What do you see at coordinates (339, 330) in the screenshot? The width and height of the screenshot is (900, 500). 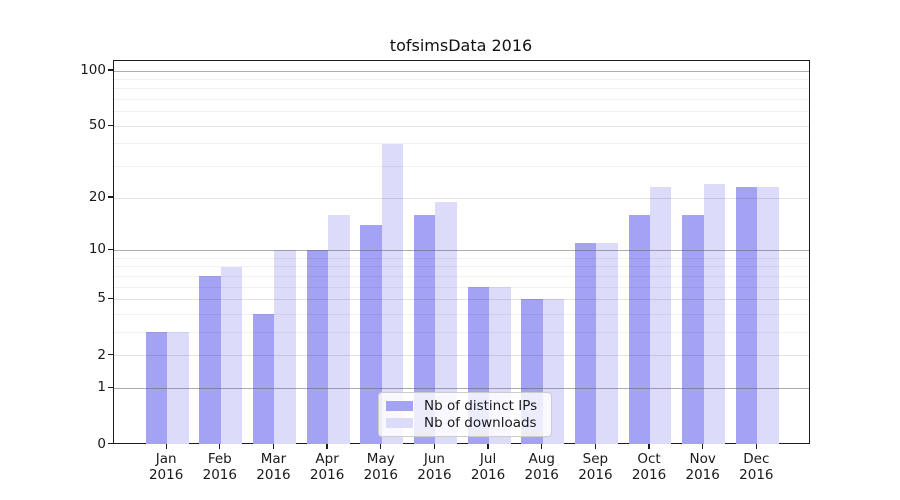 I see `bar-apr-downloads` at bounding box center [339, 330].